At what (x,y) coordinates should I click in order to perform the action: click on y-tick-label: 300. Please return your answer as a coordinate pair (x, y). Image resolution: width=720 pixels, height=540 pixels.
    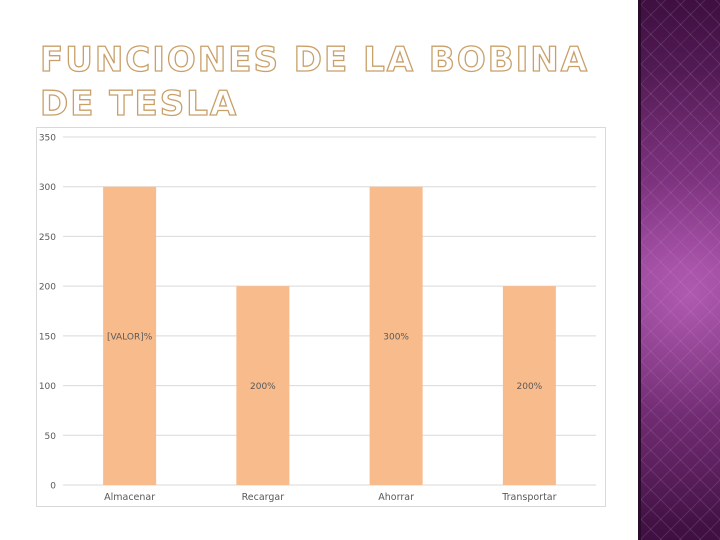
    Looking at the image, I should click on (47, 188).